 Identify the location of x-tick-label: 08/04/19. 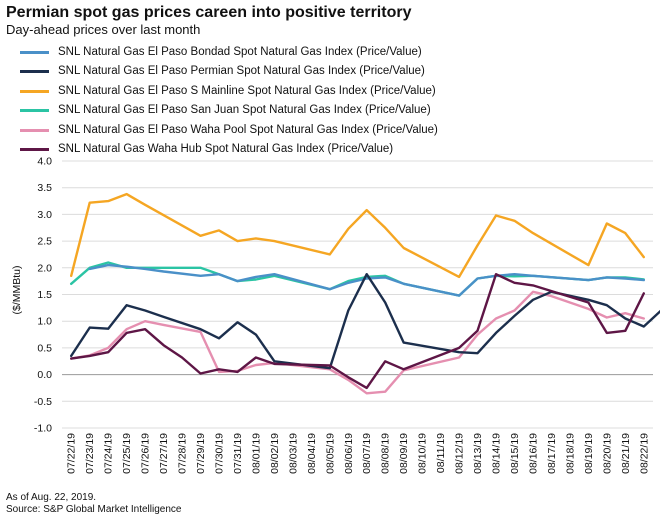
(312, 453).